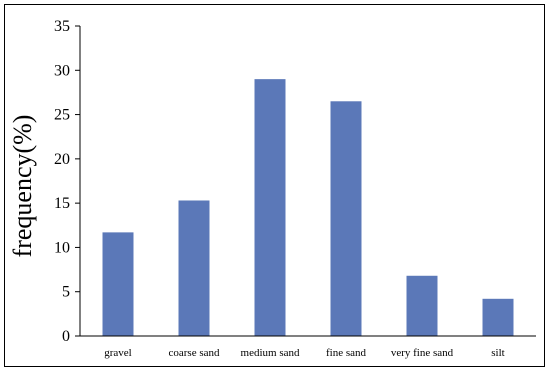 This screenshot has height=372, width=550. What do you see at coordinates (66, 292) in the screenshot?
I see `y-tick-label: 5` at bounding box center [66, 292].